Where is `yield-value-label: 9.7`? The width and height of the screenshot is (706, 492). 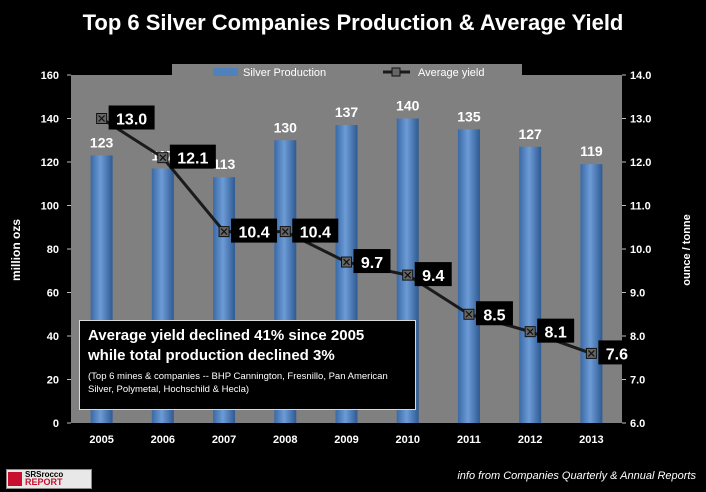 yield-value-label: 9.7 is located at coordinates (372, 263).